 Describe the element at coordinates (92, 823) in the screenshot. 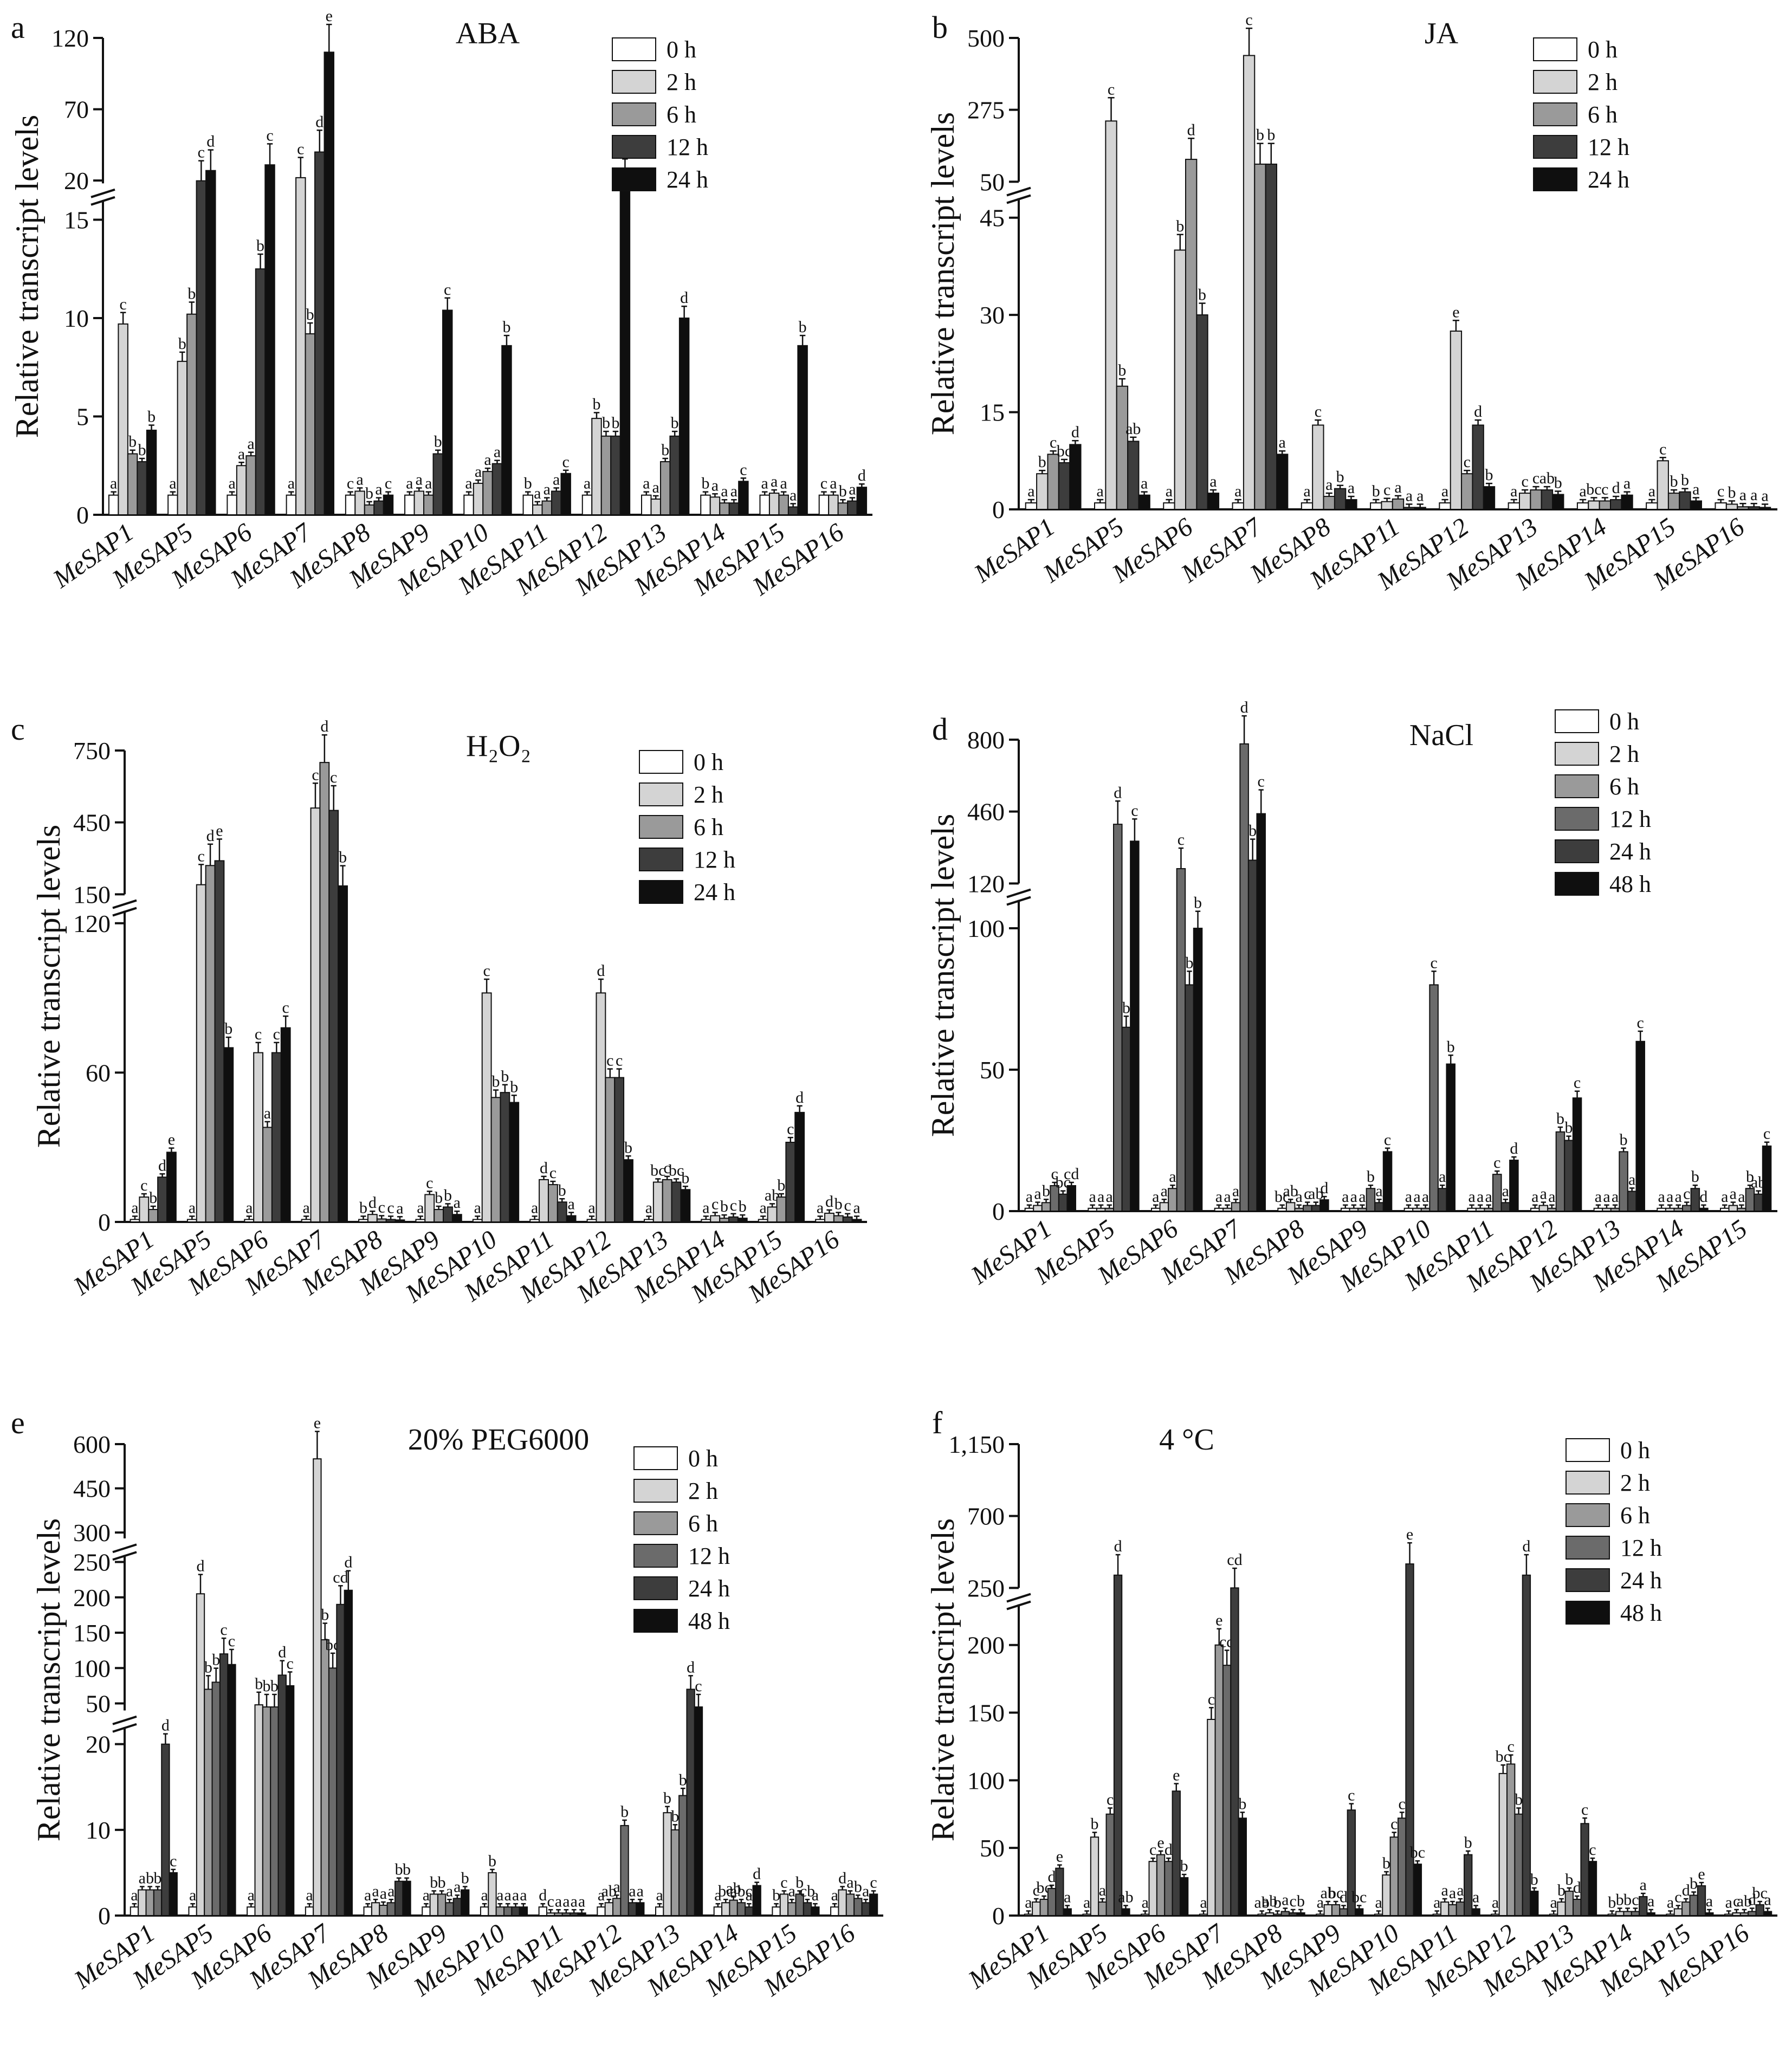

I see `y-tick-label: 450` at that location.